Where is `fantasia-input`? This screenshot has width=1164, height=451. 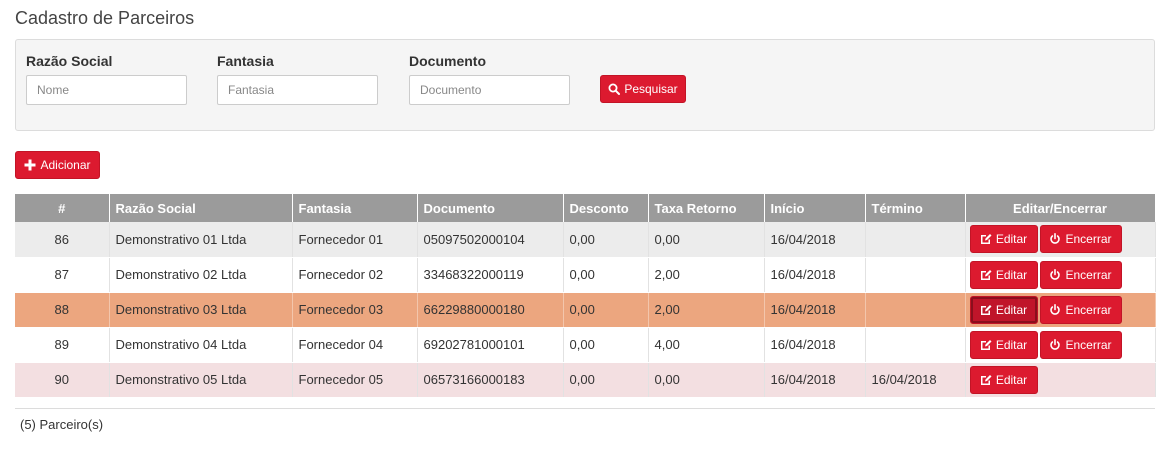
fantasia-input is located at coordinates (297, 90).